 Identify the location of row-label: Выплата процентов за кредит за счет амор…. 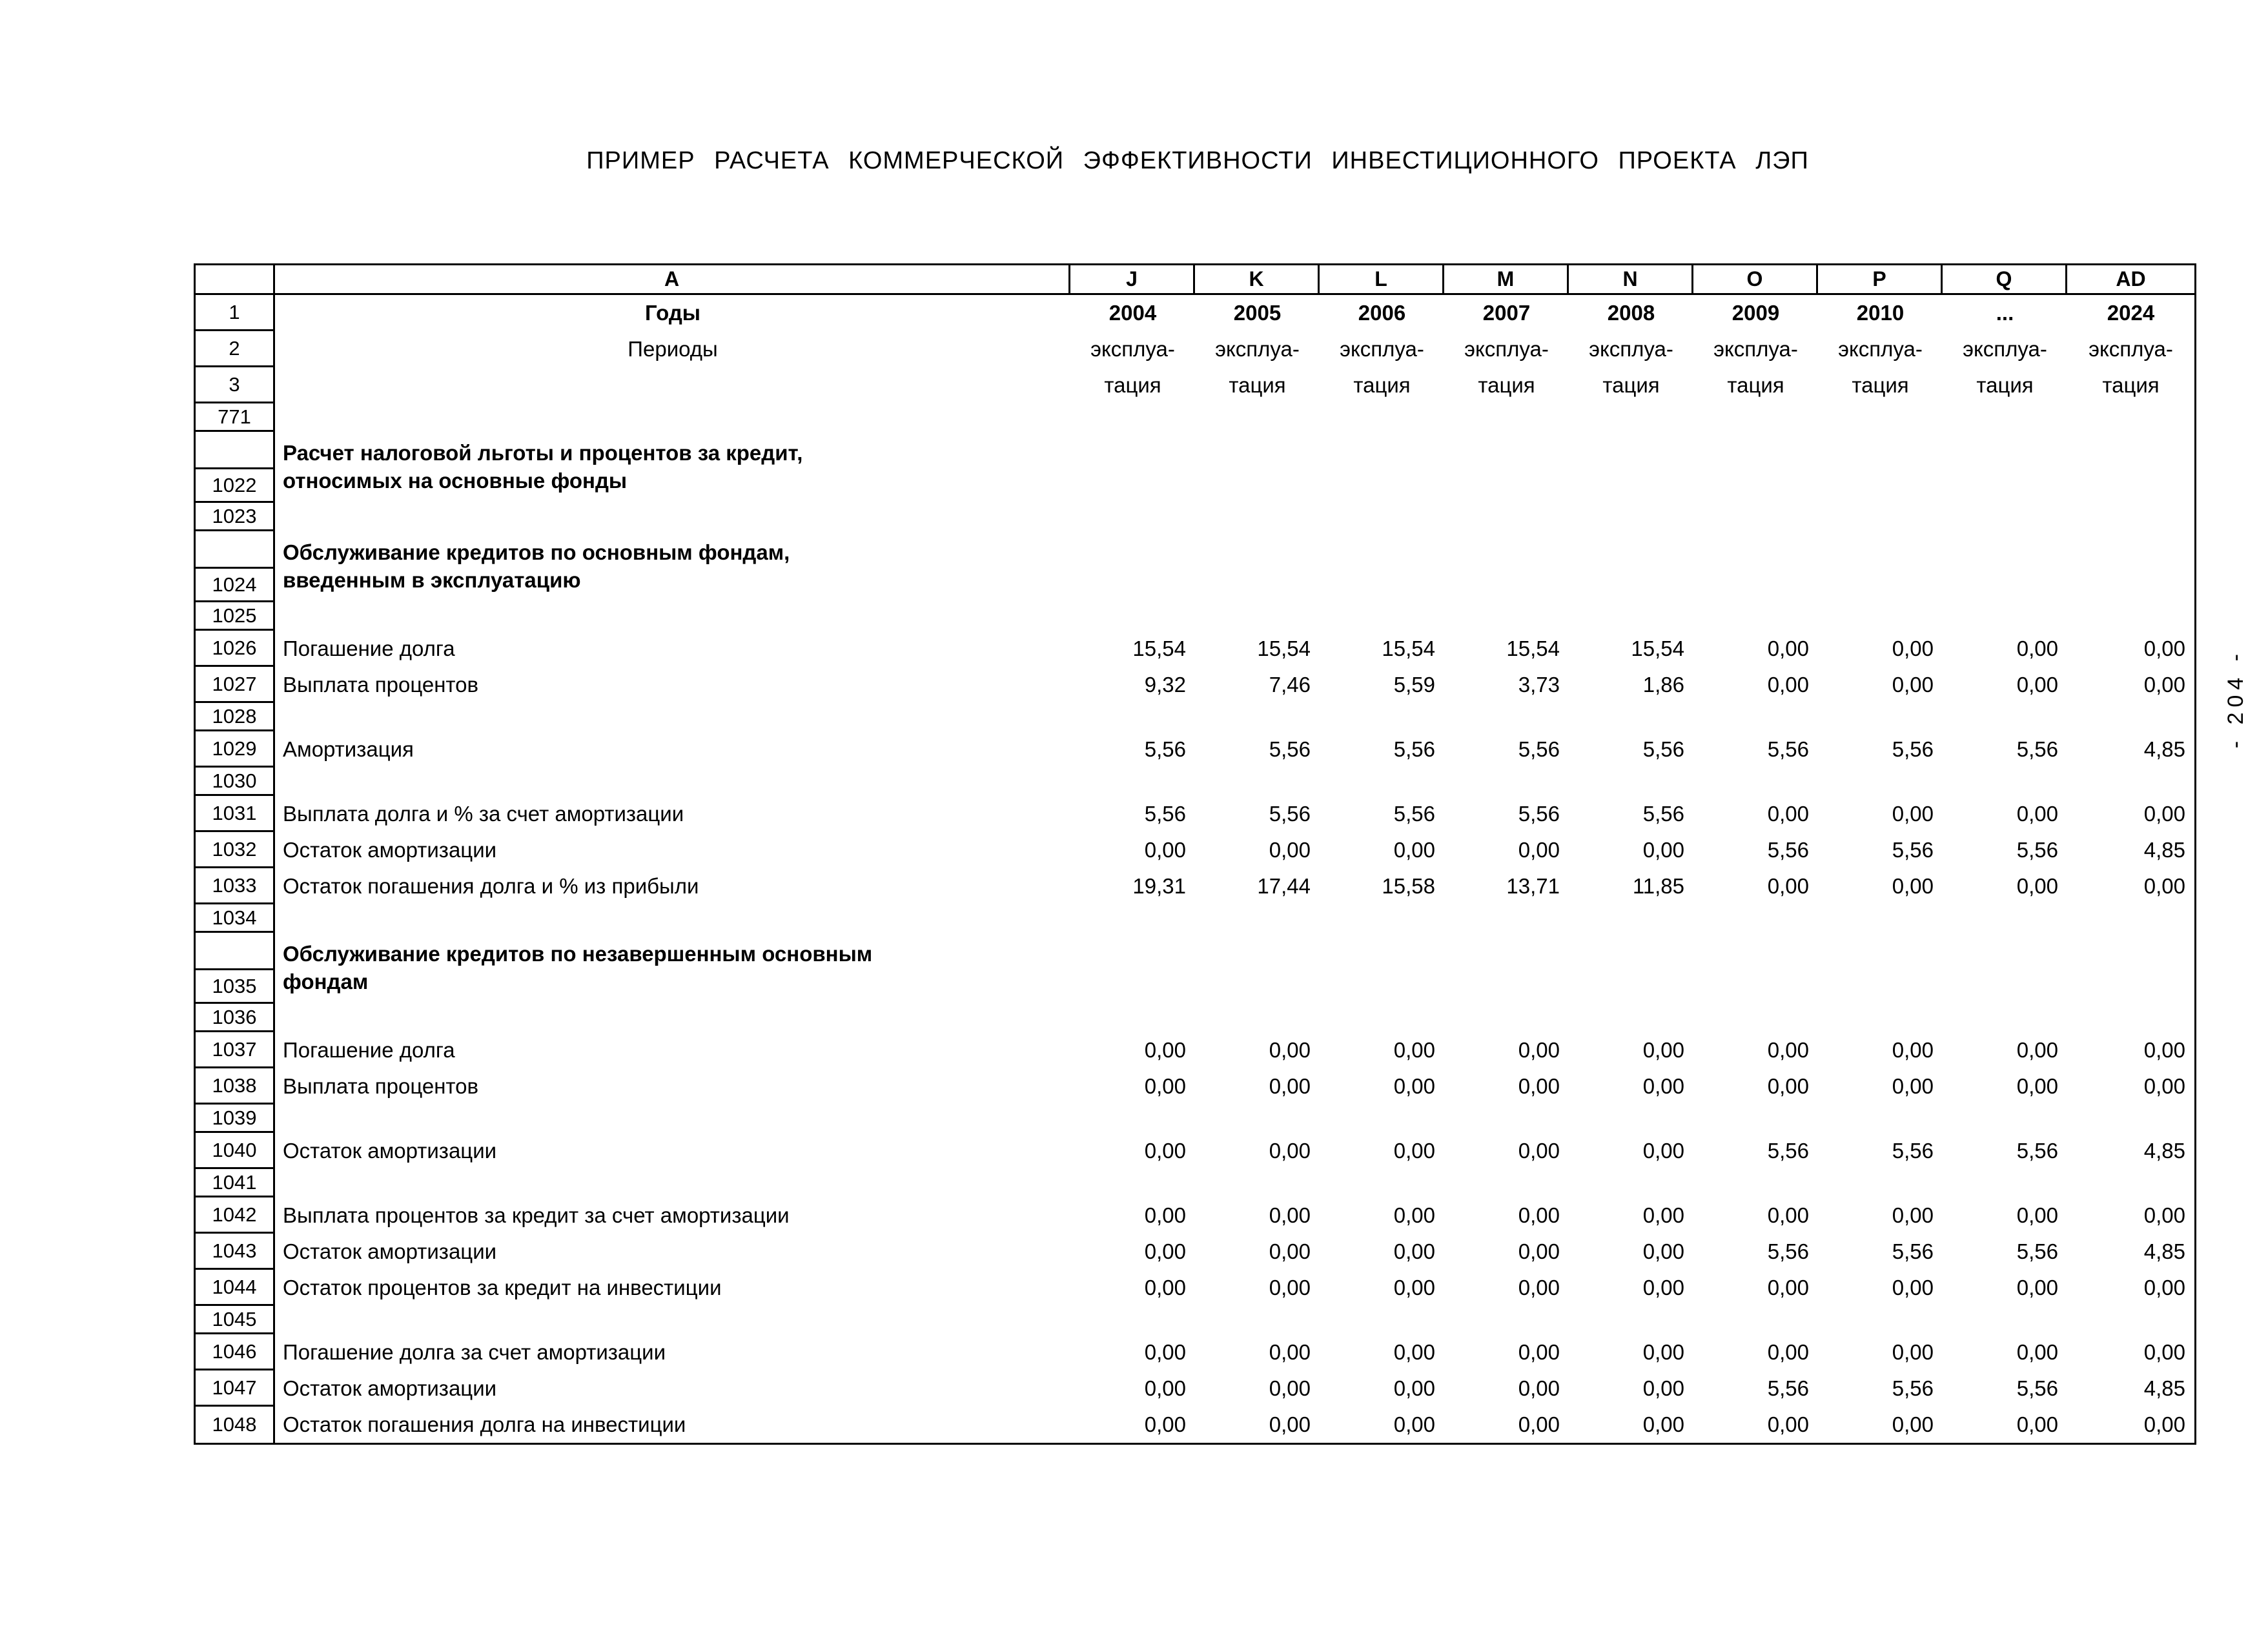
(536, 1215).